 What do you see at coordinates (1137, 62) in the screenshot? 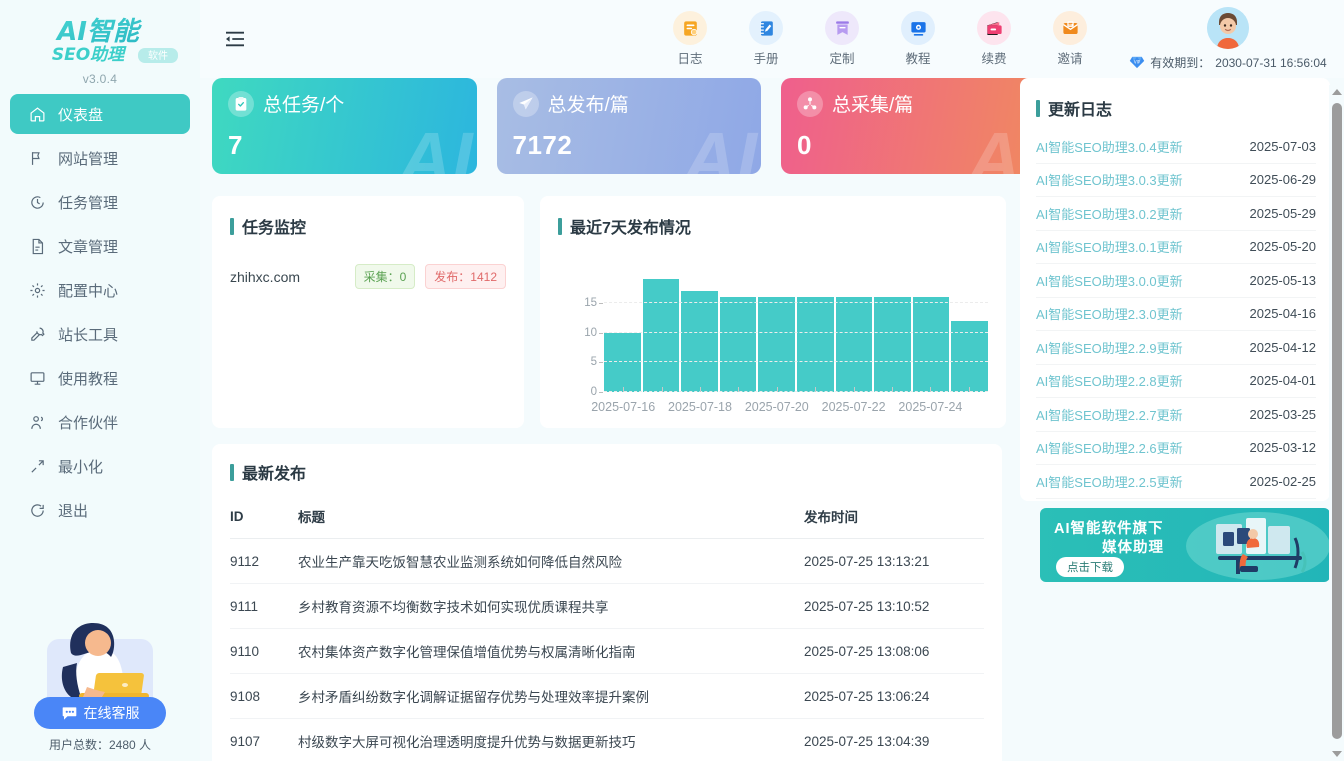
I see `vip-badge-icon: VIP` at bounding box center [1137, 62].